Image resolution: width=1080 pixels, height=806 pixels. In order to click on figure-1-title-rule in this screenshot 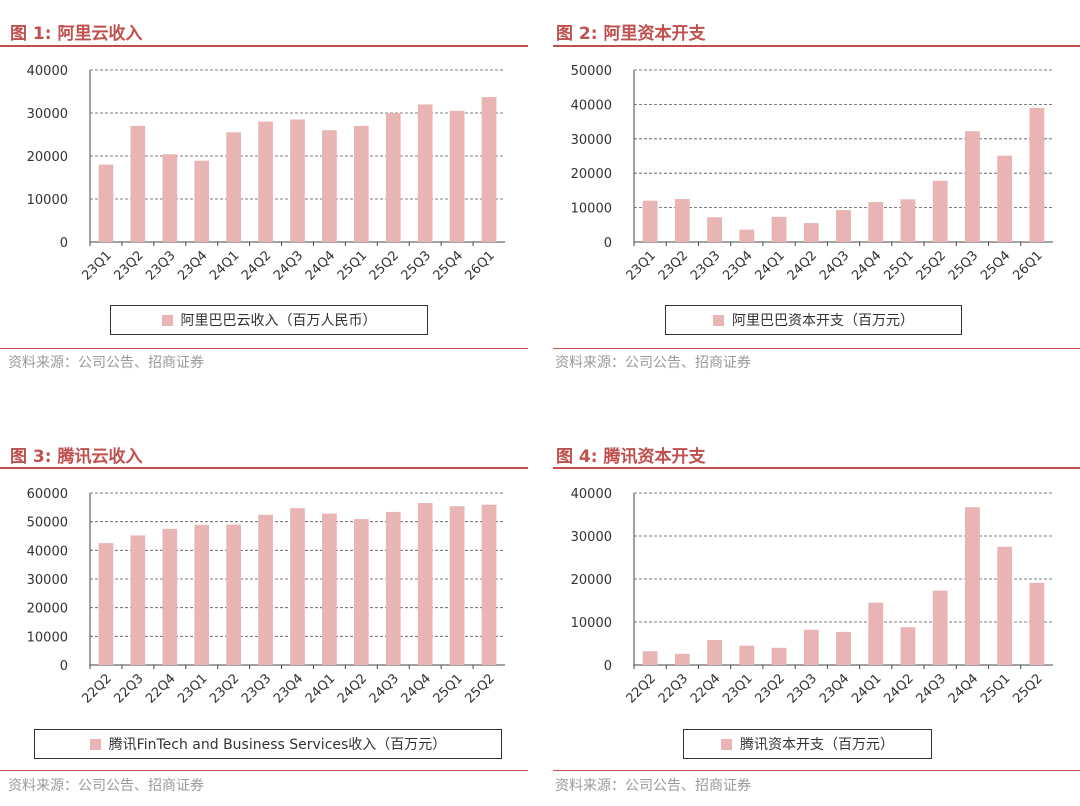, I will do `click(264, 46)`.